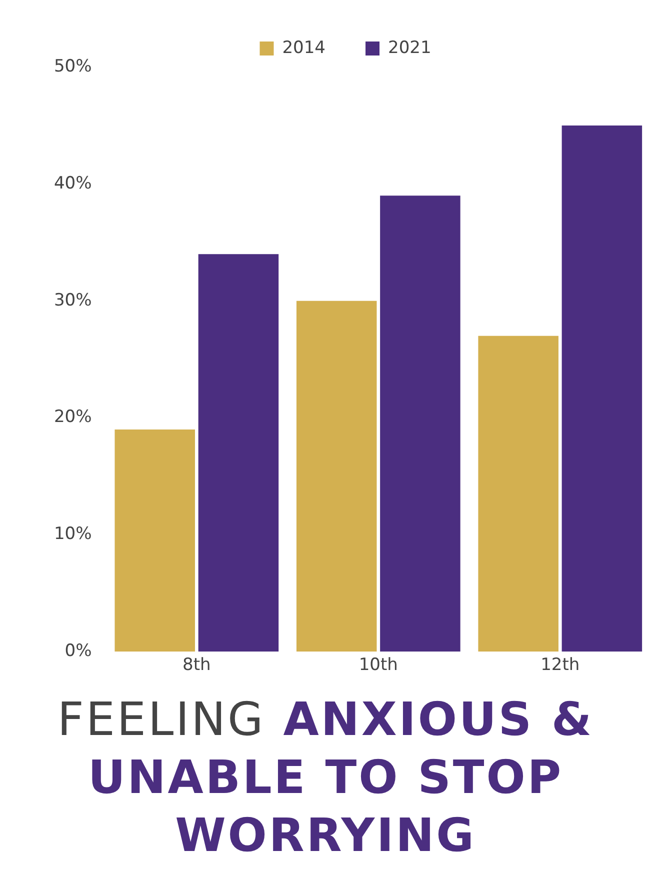  I want to click on legend-label: 2021, so click(410, 48).